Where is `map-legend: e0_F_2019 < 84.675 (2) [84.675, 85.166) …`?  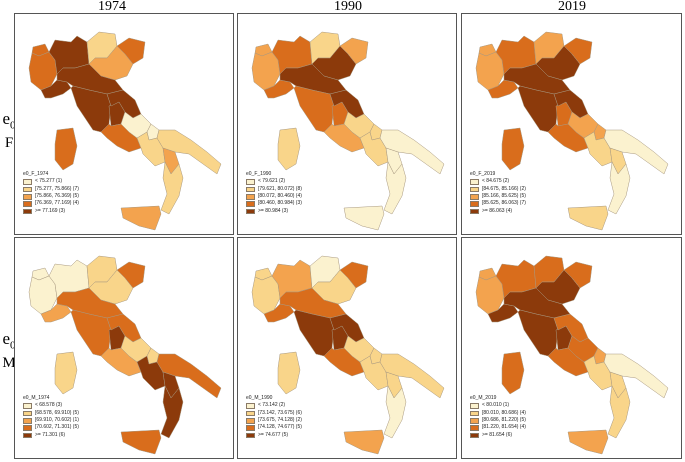 map-legend: e0_F_2019 < 84.675 (2) [84.675, 85.166) … is located at coordinates (498, 193).